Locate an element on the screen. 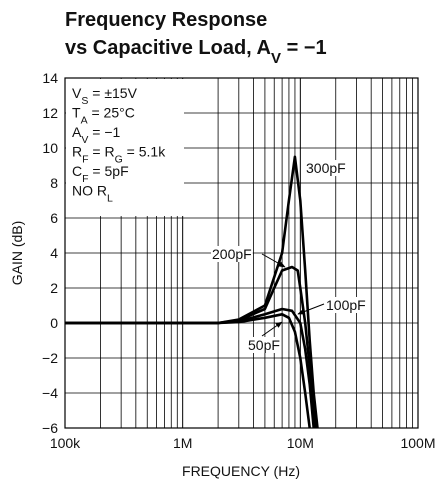  chart-title: Frequency Response is located at coordinates (166, 20).